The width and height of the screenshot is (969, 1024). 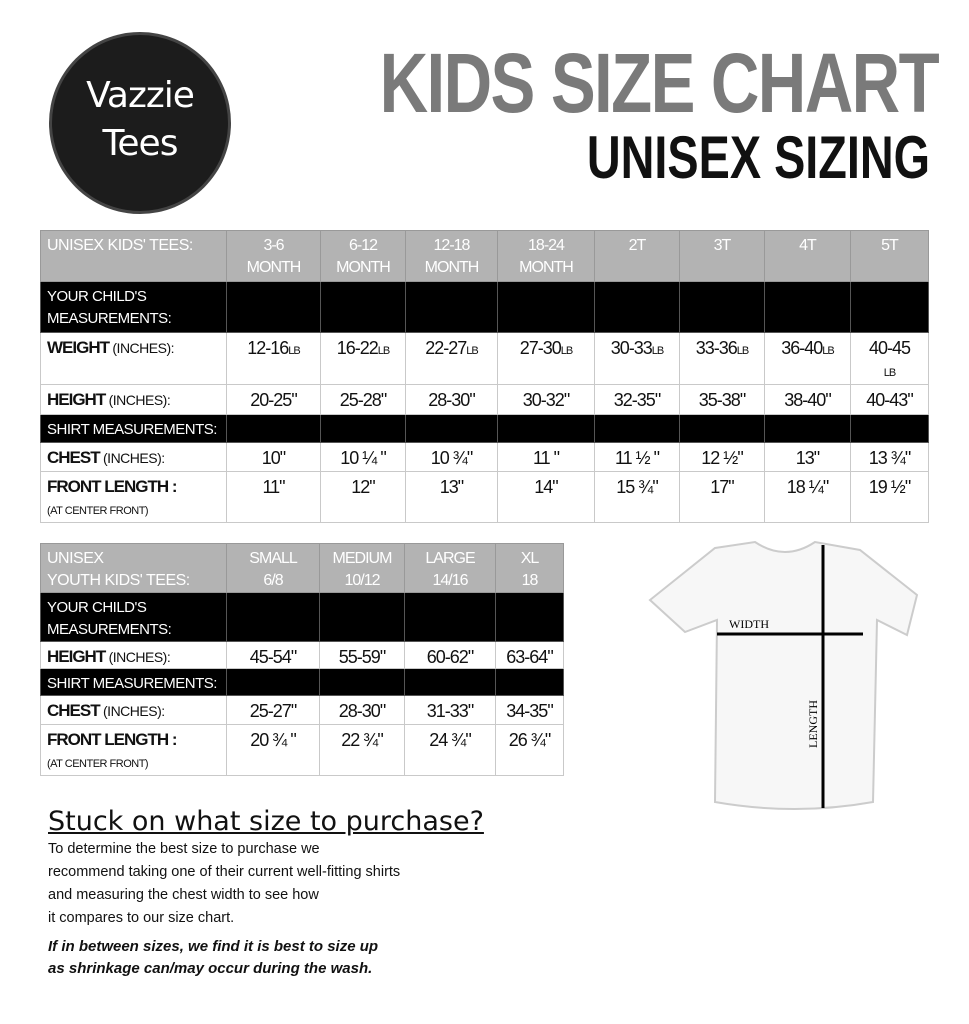 What do you see at coordinates (450, 750) in the screenshot?
I see `length-cell: 24 ¾"` at bounding box center [450, 750].